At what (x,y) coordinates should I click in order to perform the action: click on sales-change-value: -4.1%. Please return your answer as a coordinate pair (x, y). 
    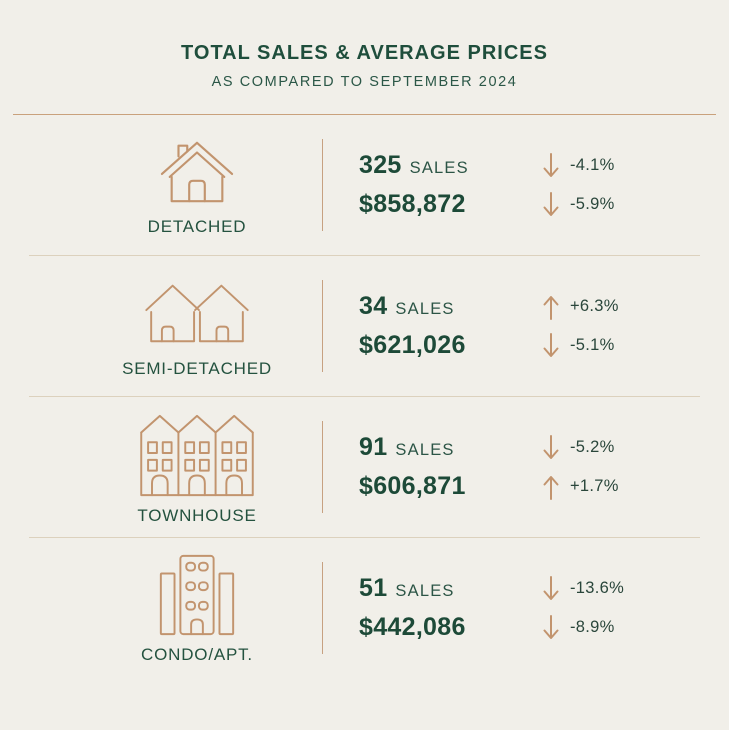
    Looking at the image, I should click on (592, 165).